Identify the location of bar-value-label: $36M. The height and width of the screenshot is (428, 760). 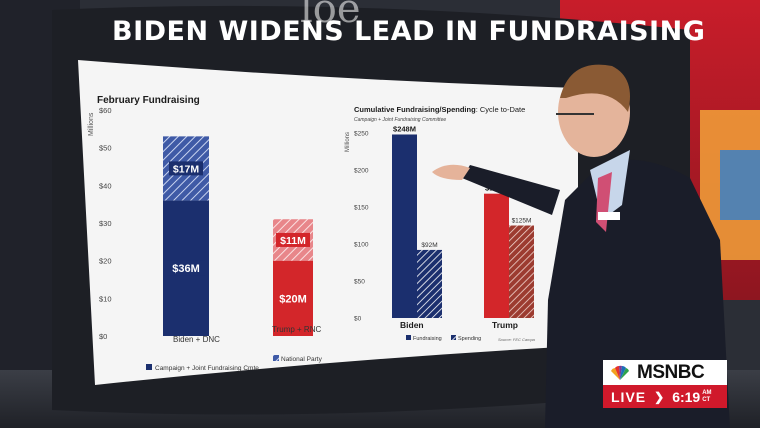
(186, 269).